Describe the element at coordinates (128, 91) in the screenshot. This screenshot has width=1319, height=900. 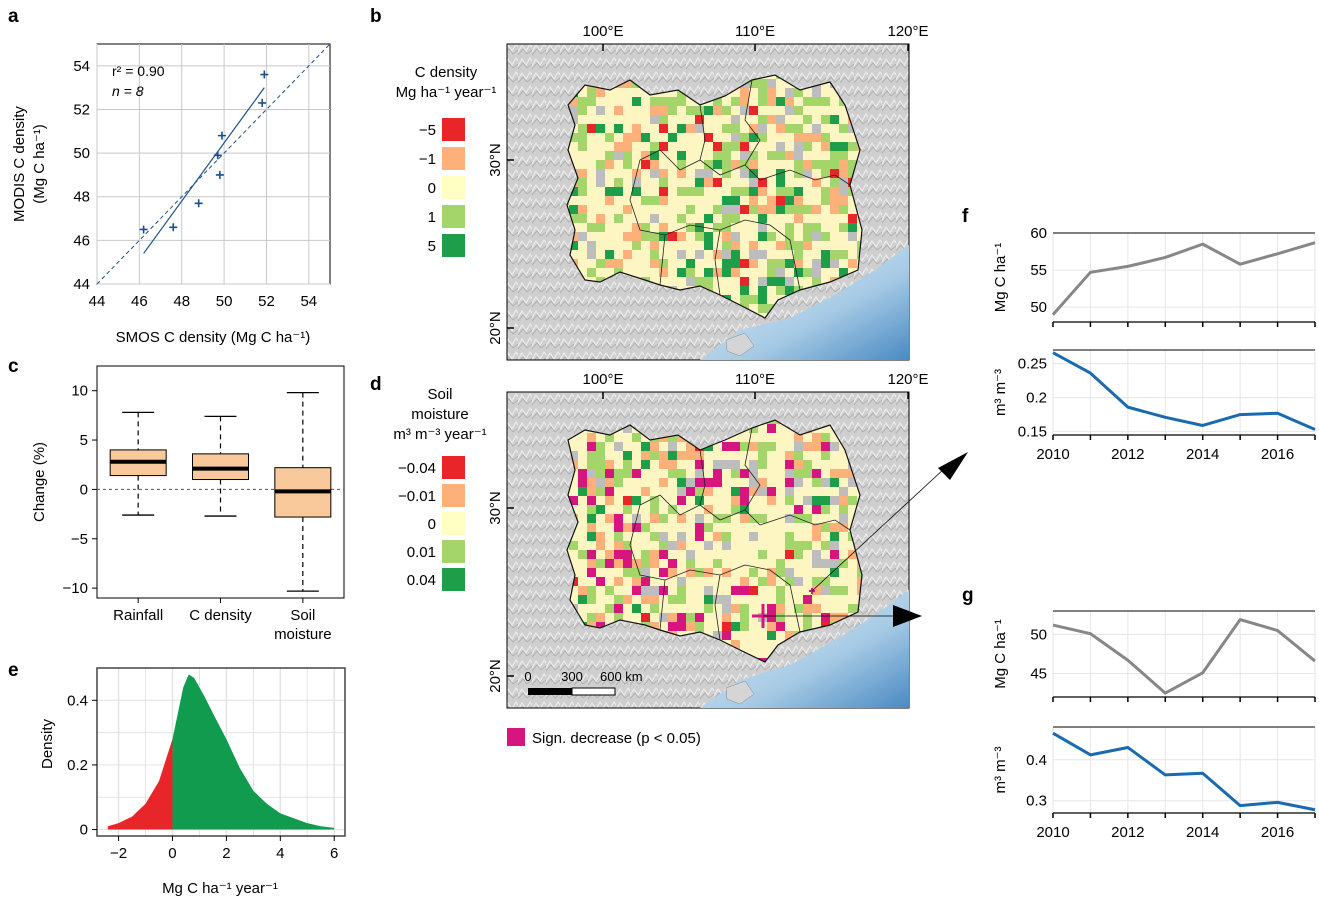
I see `panel-a-n-label: n = 8` at that location.